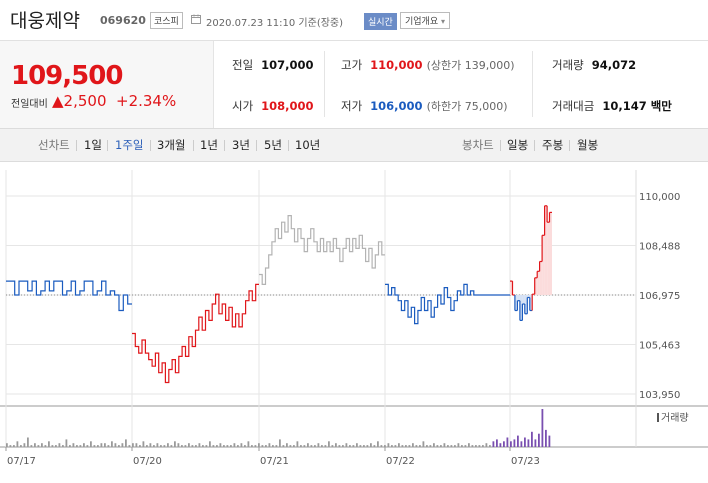 This screenshot has height=483, width=708. I want to click on current-price-panel: 109,500 전일대비 ▲2,500 +2.34%, so click(107, 84).